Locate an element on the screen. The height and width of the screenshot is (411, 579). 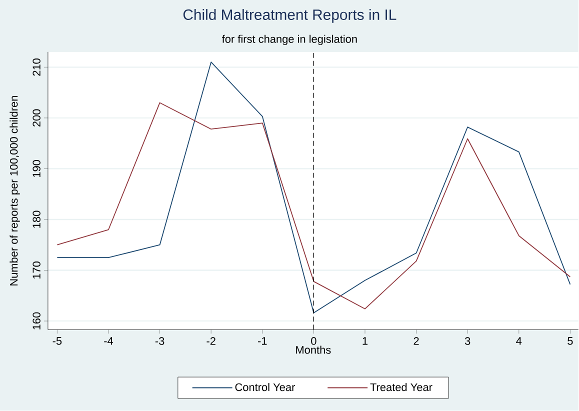
y-tick-label: 190 is located at coordinates (36, 169).